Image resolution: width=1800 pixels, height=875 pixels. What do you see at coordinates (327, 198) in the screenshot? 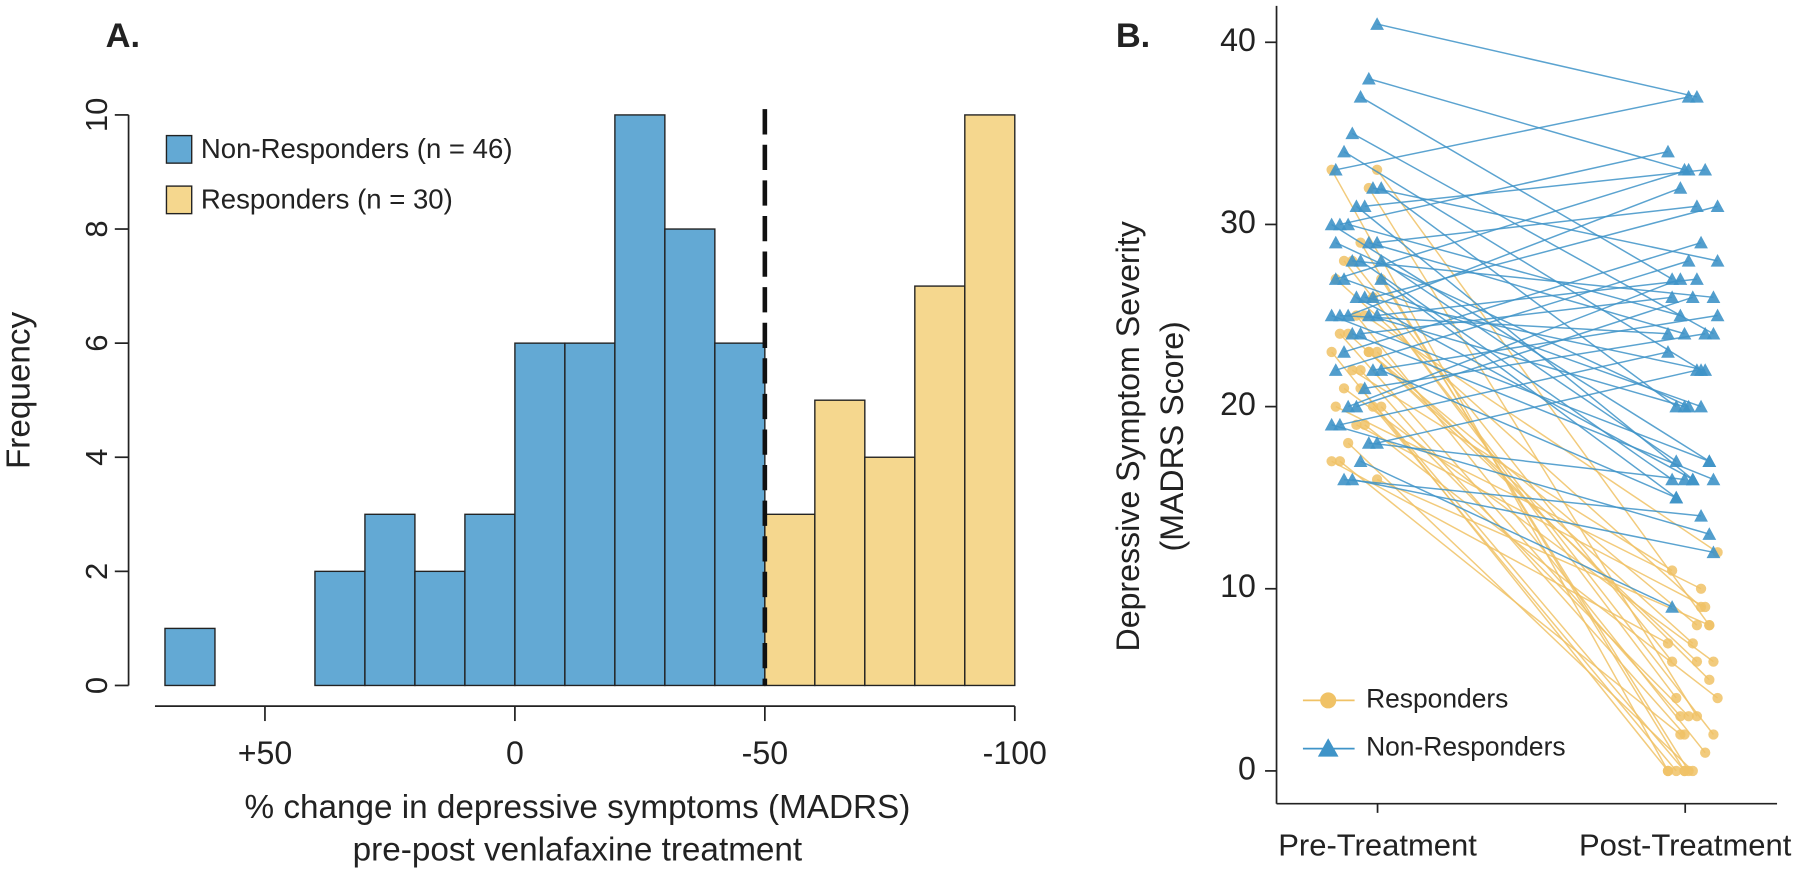
I see `legend-label: Responders (n = 30)` at bounding box center [327, 198].